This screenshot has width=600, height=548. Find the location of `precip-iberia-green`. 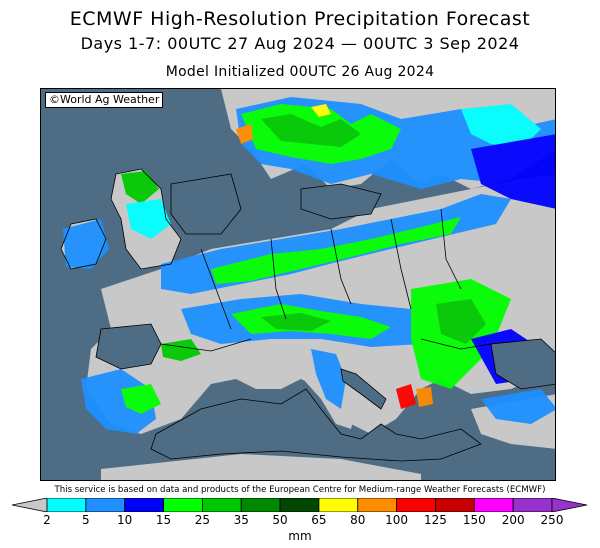

precip-iberia-green is located at coordinates (141, 399).